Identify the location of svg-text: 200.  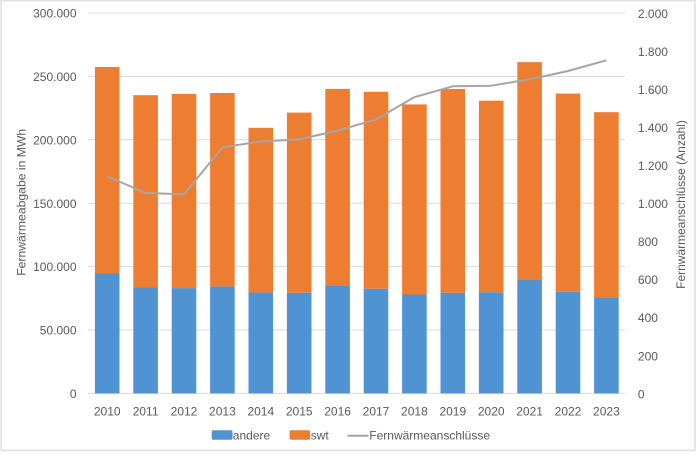
(648, 356).